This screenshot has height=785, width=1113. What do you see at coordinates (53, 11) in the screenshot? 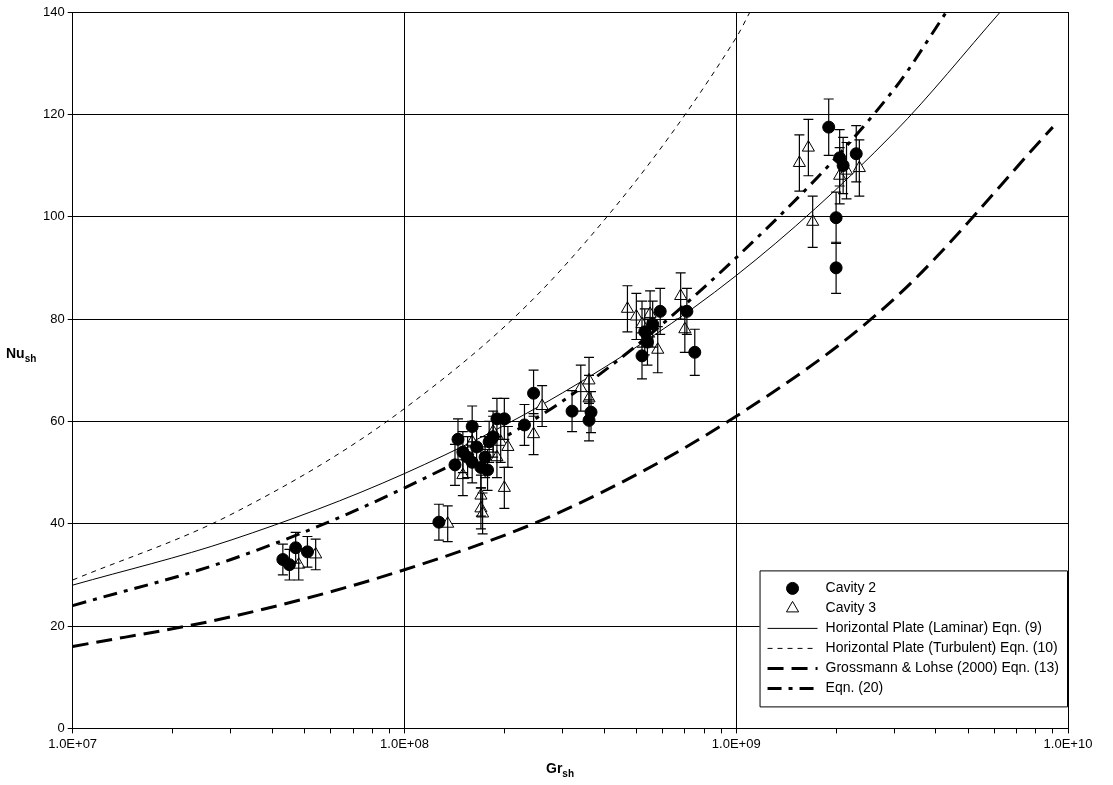
I see `y-tick-label: 140` at bounding box center [53, 11].